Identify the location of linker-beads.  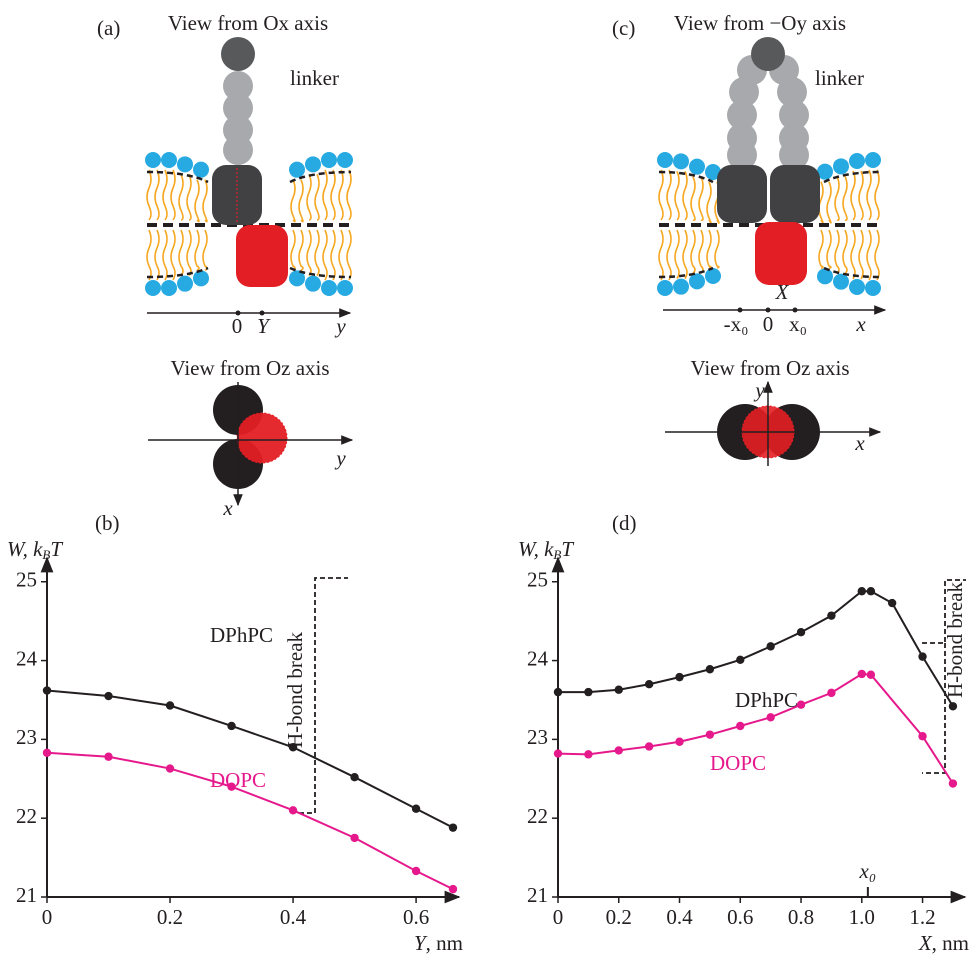
(238, 118).